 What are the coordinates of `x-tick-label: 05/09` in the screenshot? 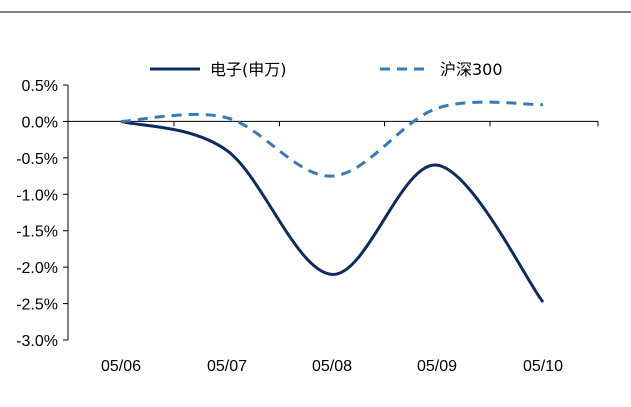 It's located at (437, 366).